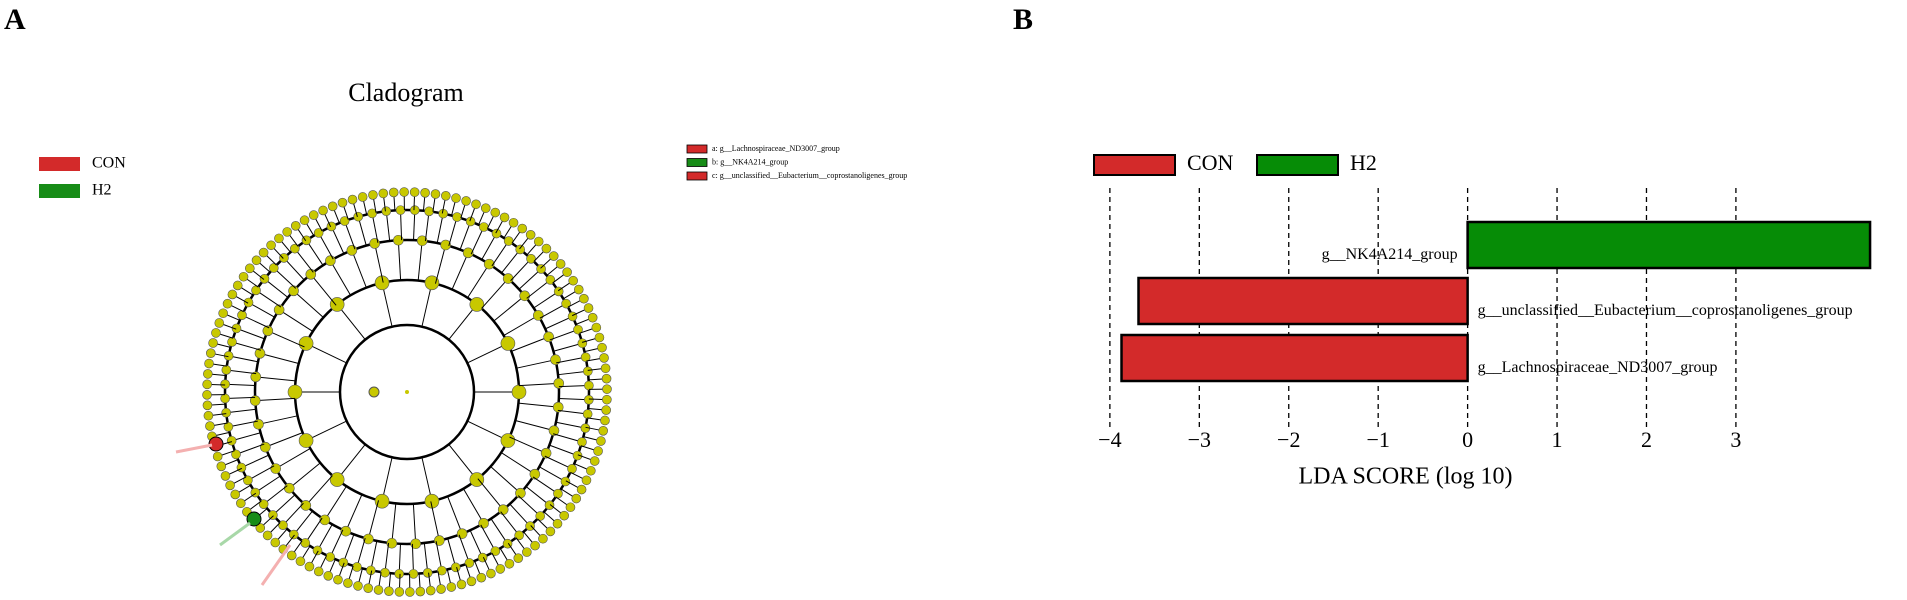 The height and width of the screenshot is (600, 1907). I want to click on clade-ring, so click(407, 392).